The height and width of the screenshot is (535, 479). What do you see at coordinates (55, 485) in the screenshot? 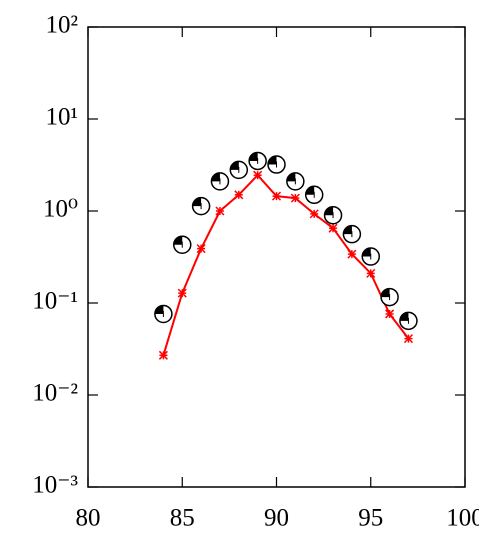
I see `y-tick-label: 10⁻³` at bounding box center [55, 485].